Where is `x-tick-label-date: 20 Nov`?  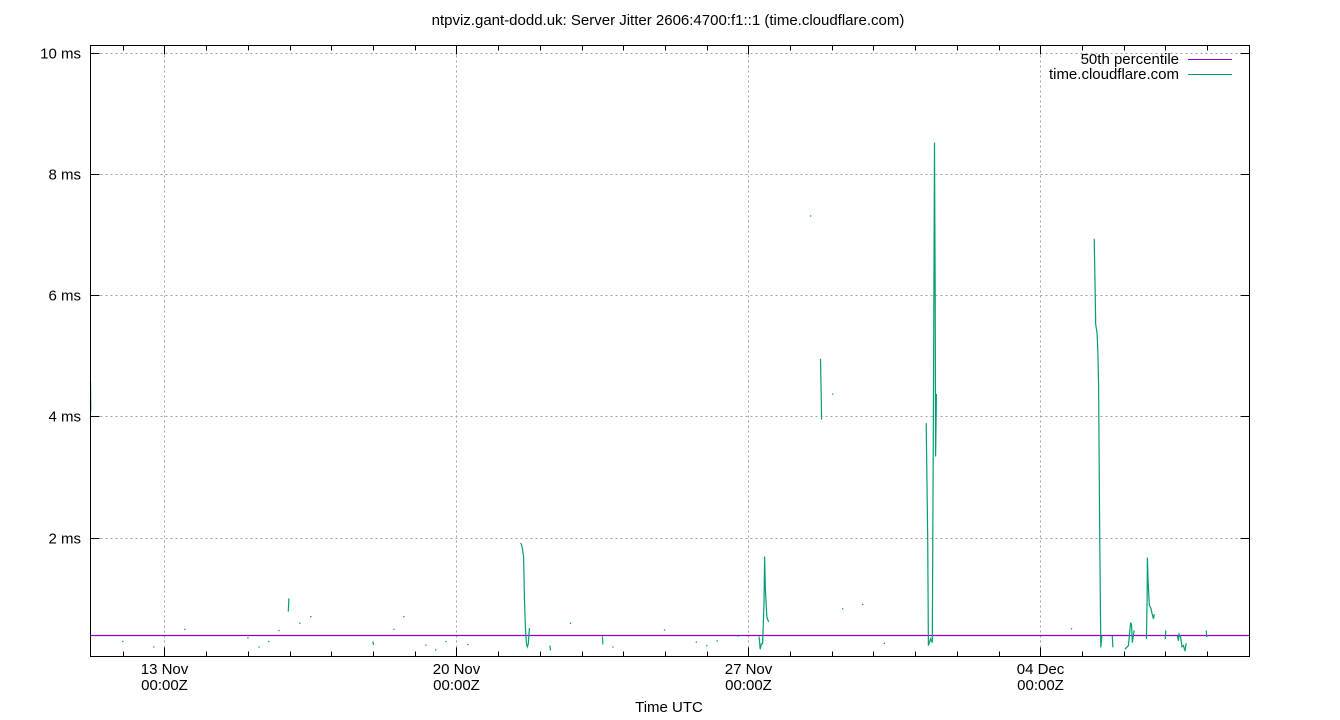
x-tick-label-date: 20 Nov is located at coordinates (457, 669).